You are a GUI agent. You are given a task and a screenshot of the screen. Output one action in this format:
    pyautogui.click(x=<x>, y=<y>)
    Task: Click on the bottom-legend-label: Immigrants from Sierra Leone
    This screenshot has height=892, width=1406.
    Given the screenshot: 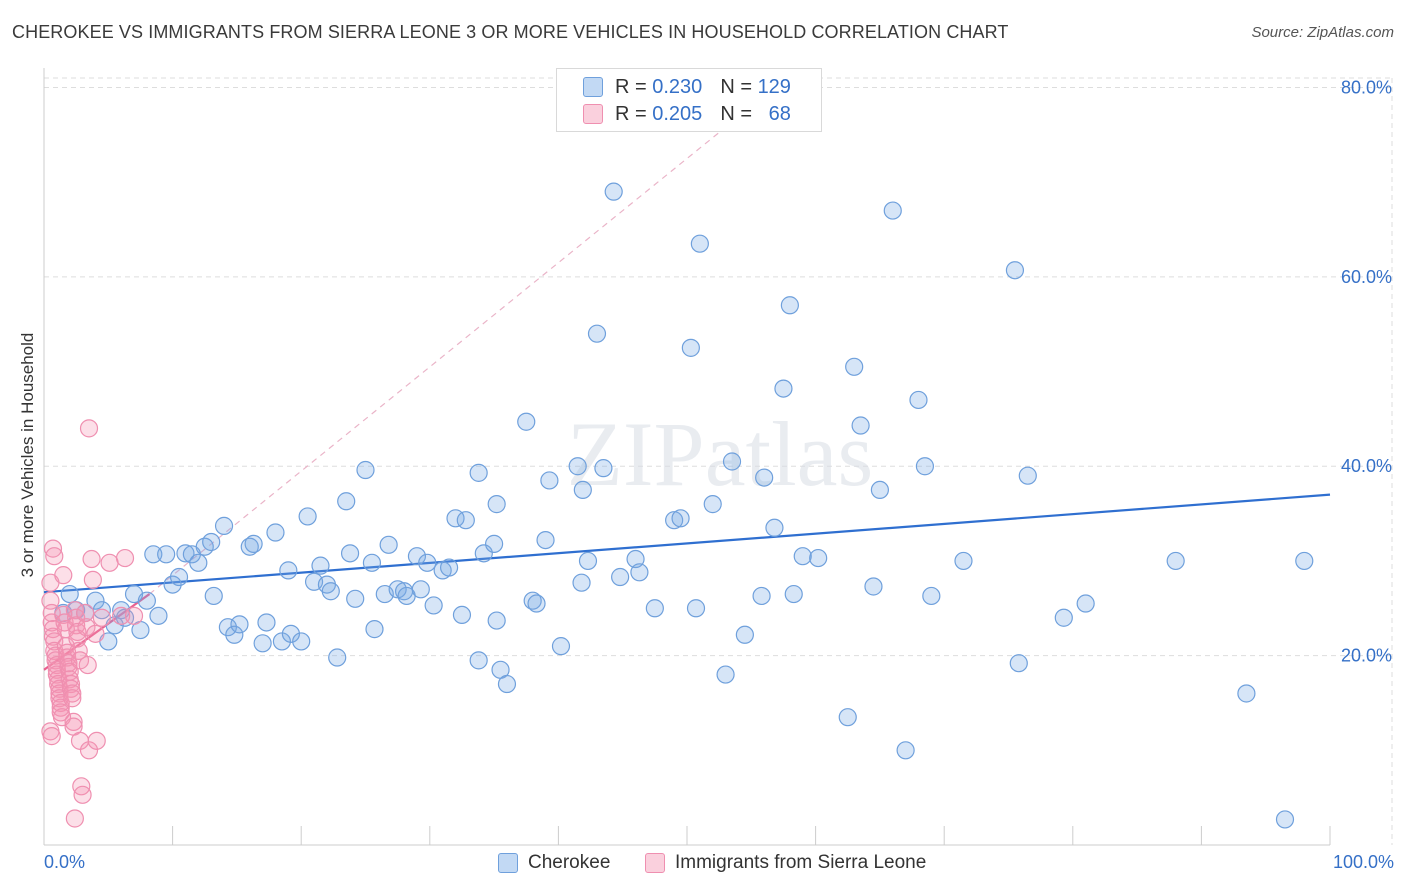 What is the action you would take?
    pyautogui.click(x=801, y=862)
    